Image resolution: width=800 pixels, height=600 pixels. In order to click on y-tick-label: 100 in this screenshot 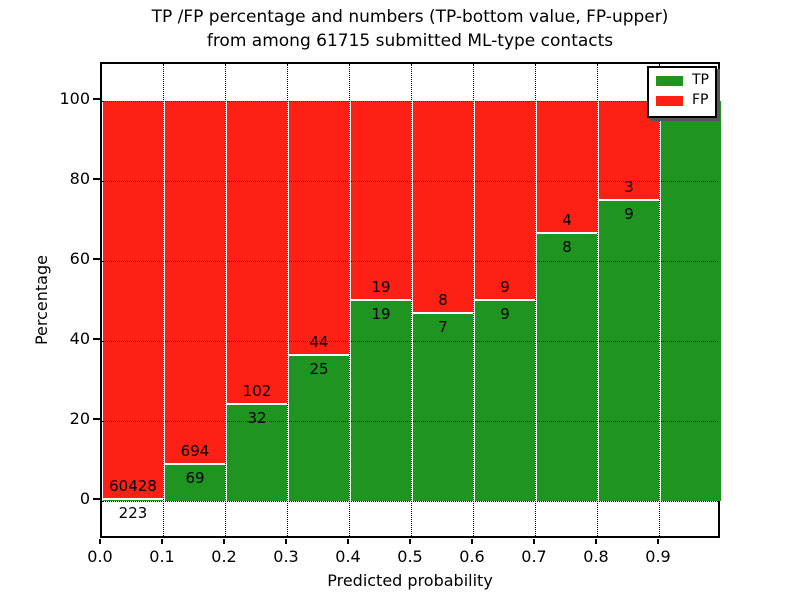, I will do `click(74, 98)`.